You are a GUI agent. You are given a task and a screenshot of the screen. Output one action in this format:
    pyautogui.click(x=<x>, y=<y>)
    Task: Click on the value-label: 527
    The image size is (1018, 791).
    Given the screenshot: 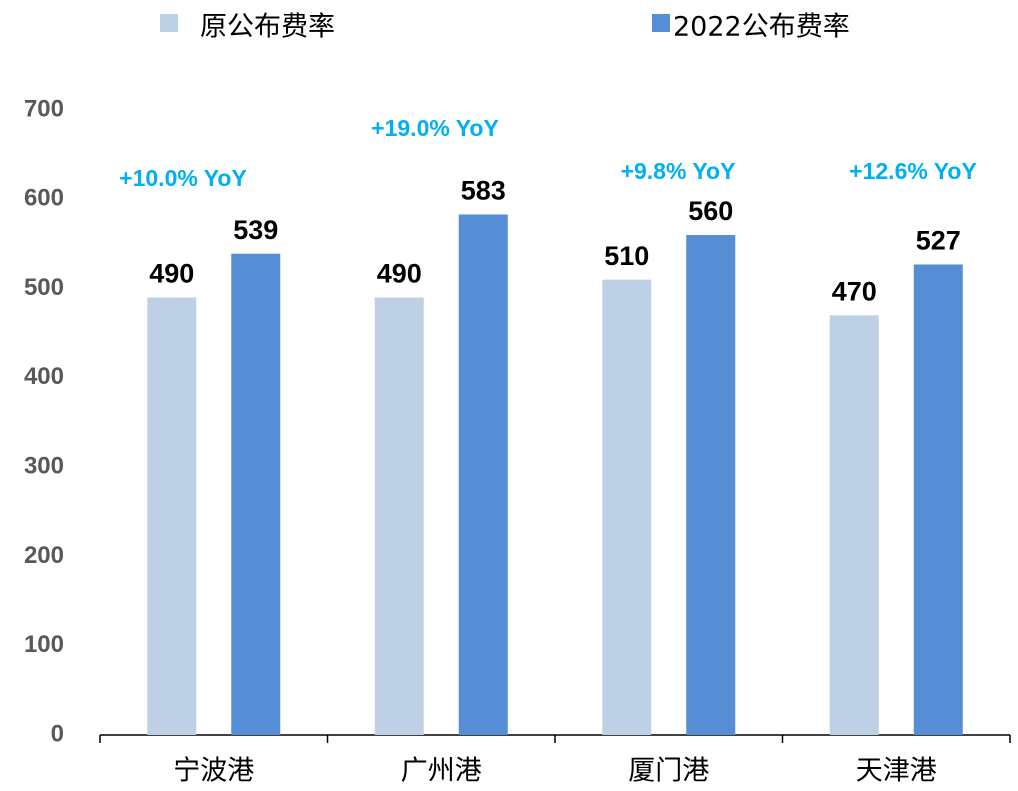 What is the action you would take?
    pyautogui.click(x=938, y=241)
    